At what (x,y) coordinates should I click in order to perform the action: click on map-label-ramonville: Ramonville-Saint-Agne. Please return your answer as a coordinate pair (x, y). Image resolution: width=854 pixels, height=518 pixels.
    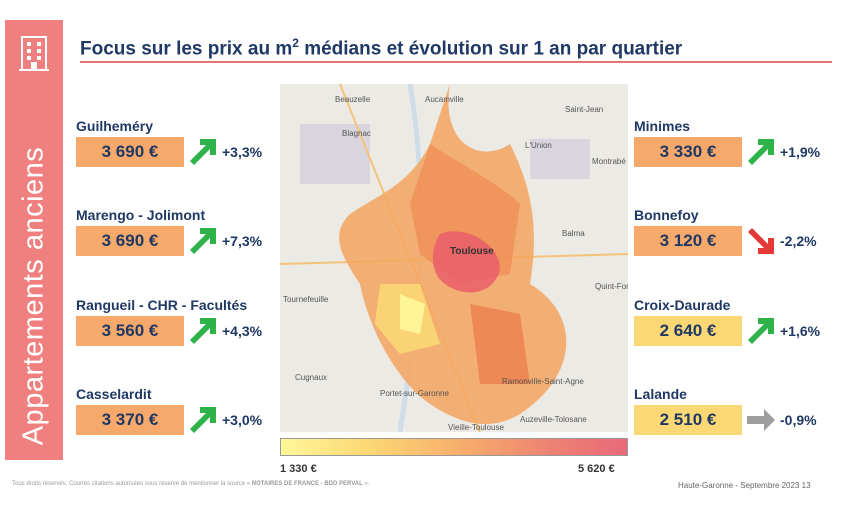
    Looking at the image, I should click on (543, 381).